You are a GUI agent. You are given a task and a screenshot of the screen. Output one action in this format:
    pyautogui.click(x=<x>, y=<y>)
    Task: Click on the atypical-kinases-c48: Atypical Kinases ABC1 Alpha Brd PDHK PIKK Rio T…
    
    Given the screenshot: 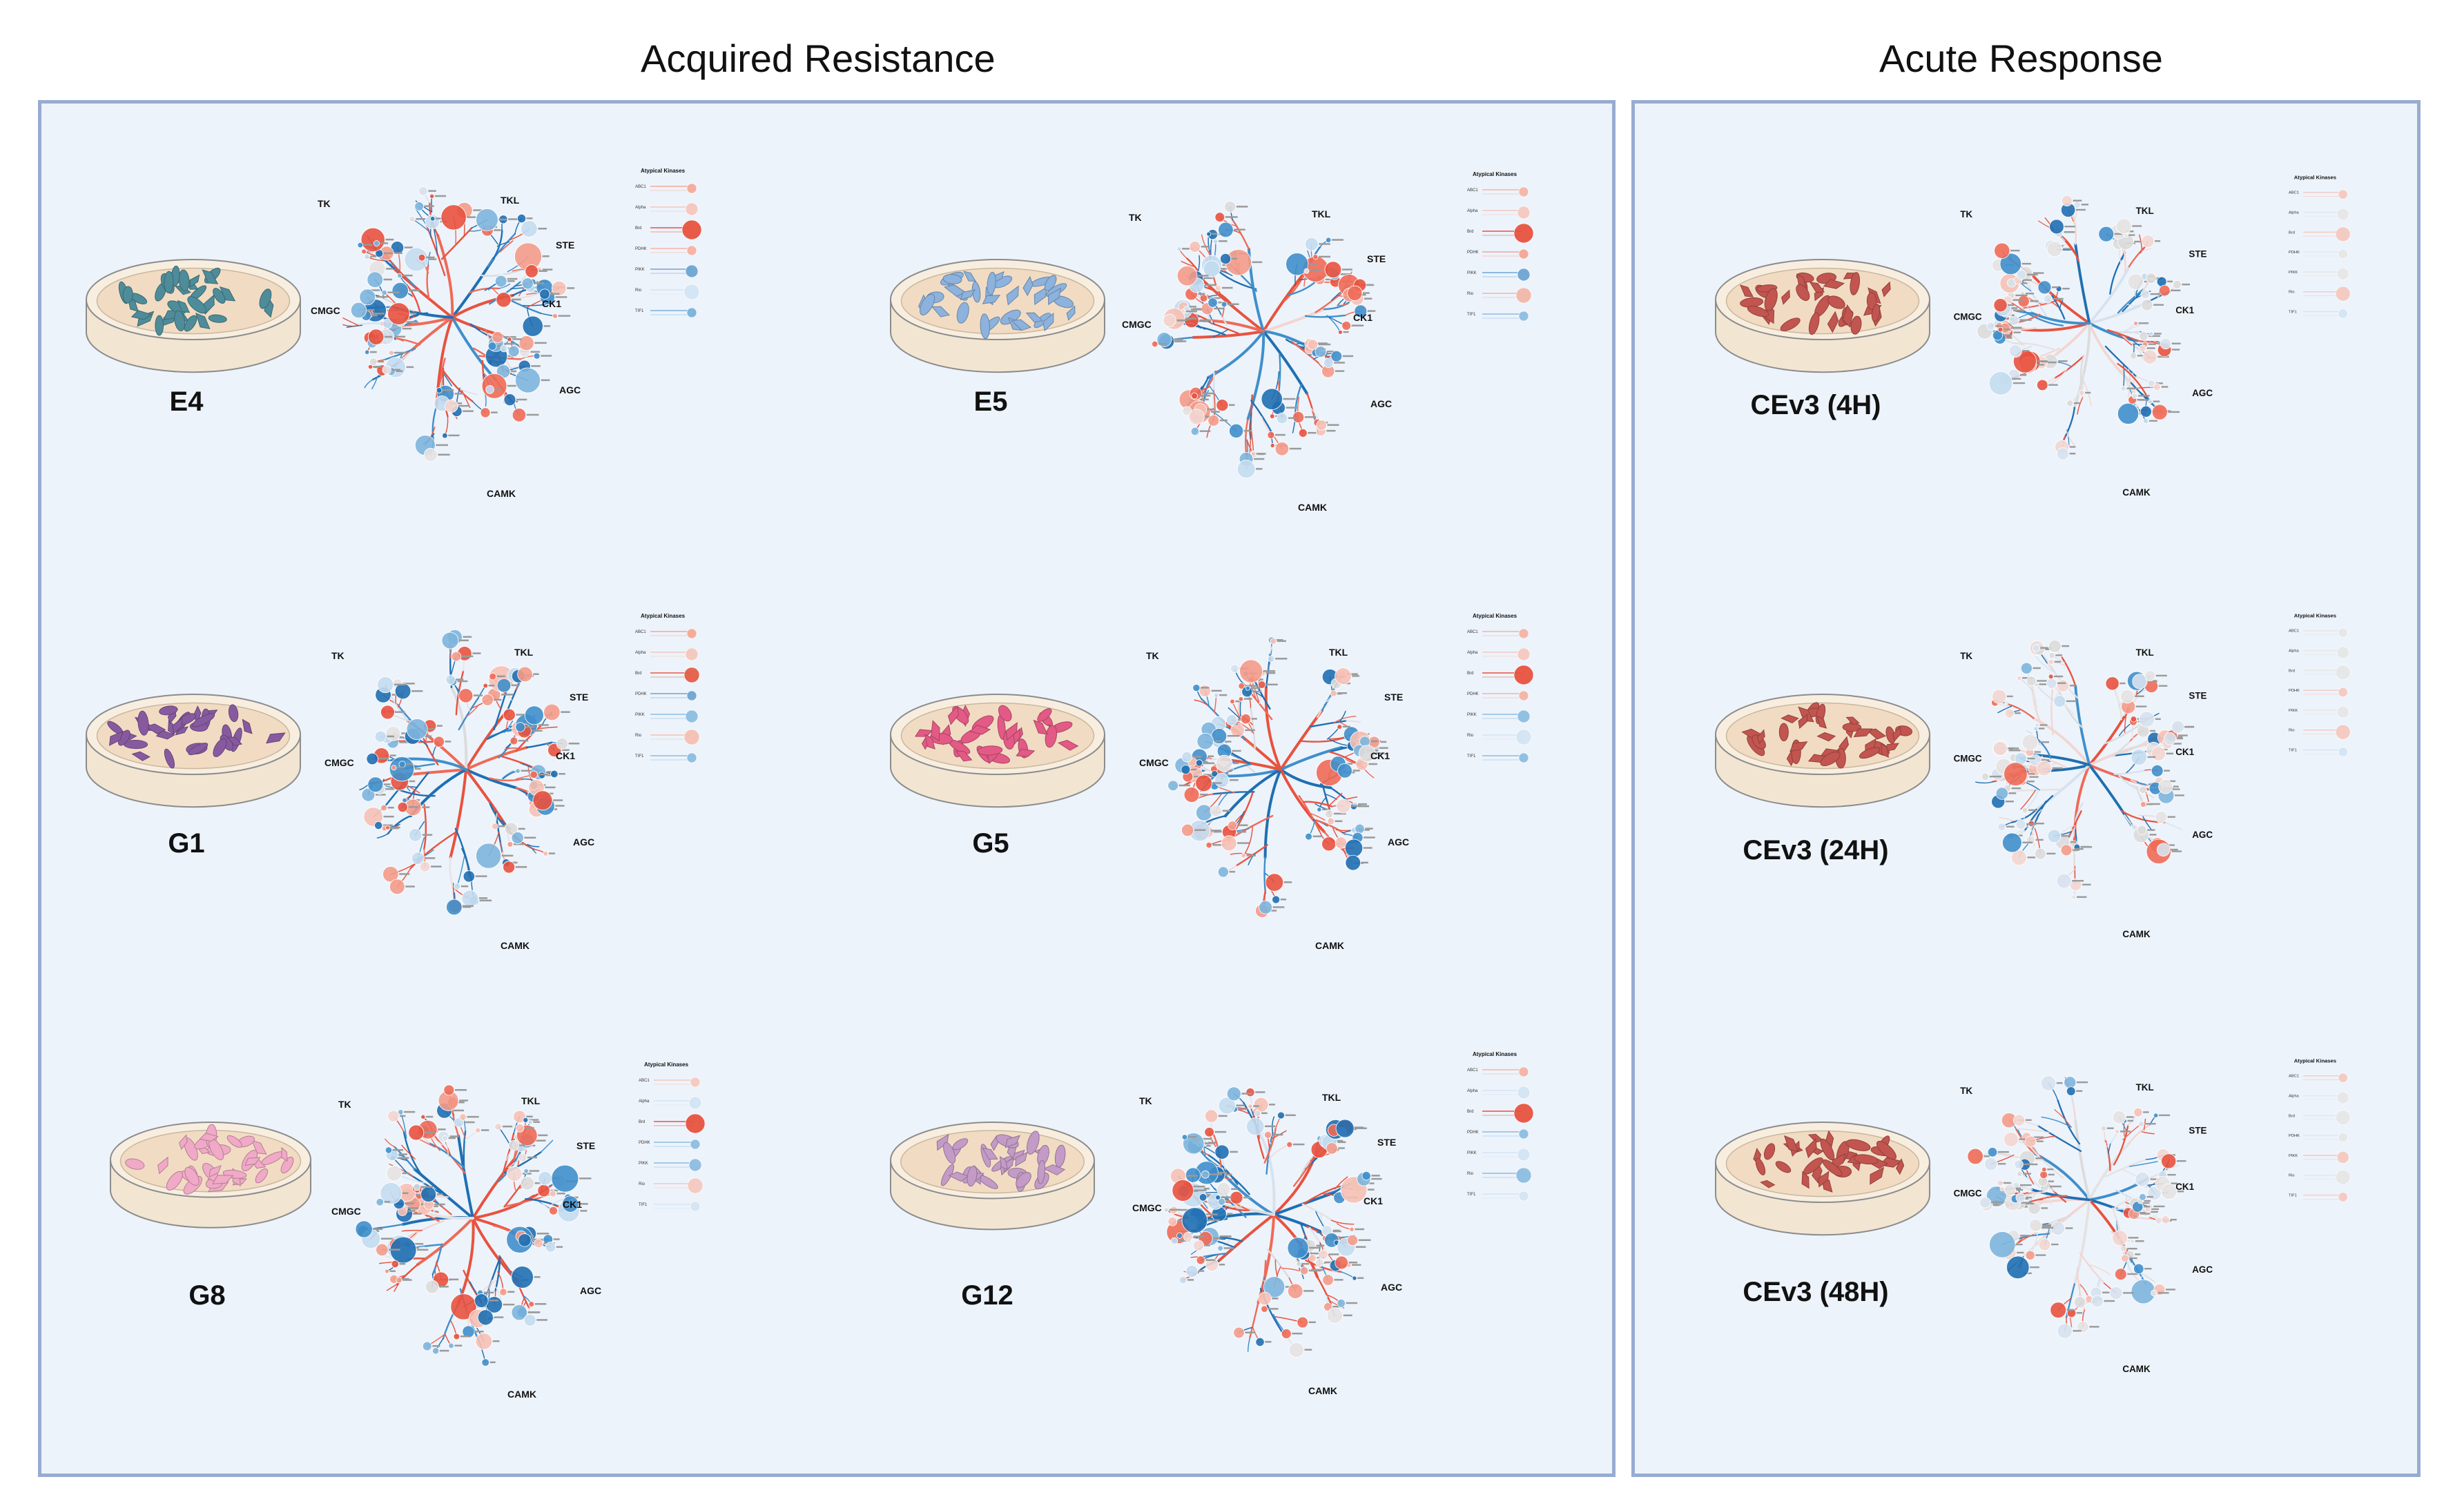 What is the action you would take?
    pyautogui.click(x=2320, y=1130)
    